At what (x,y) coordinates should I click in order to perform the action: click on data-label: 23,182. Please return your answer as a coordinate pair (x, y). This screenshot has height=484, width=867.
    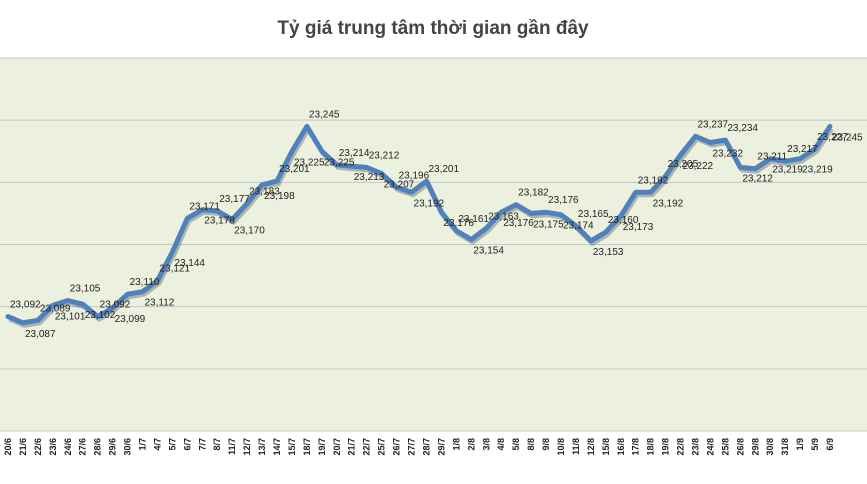
    Looking at the image, I should click on (533, 193).